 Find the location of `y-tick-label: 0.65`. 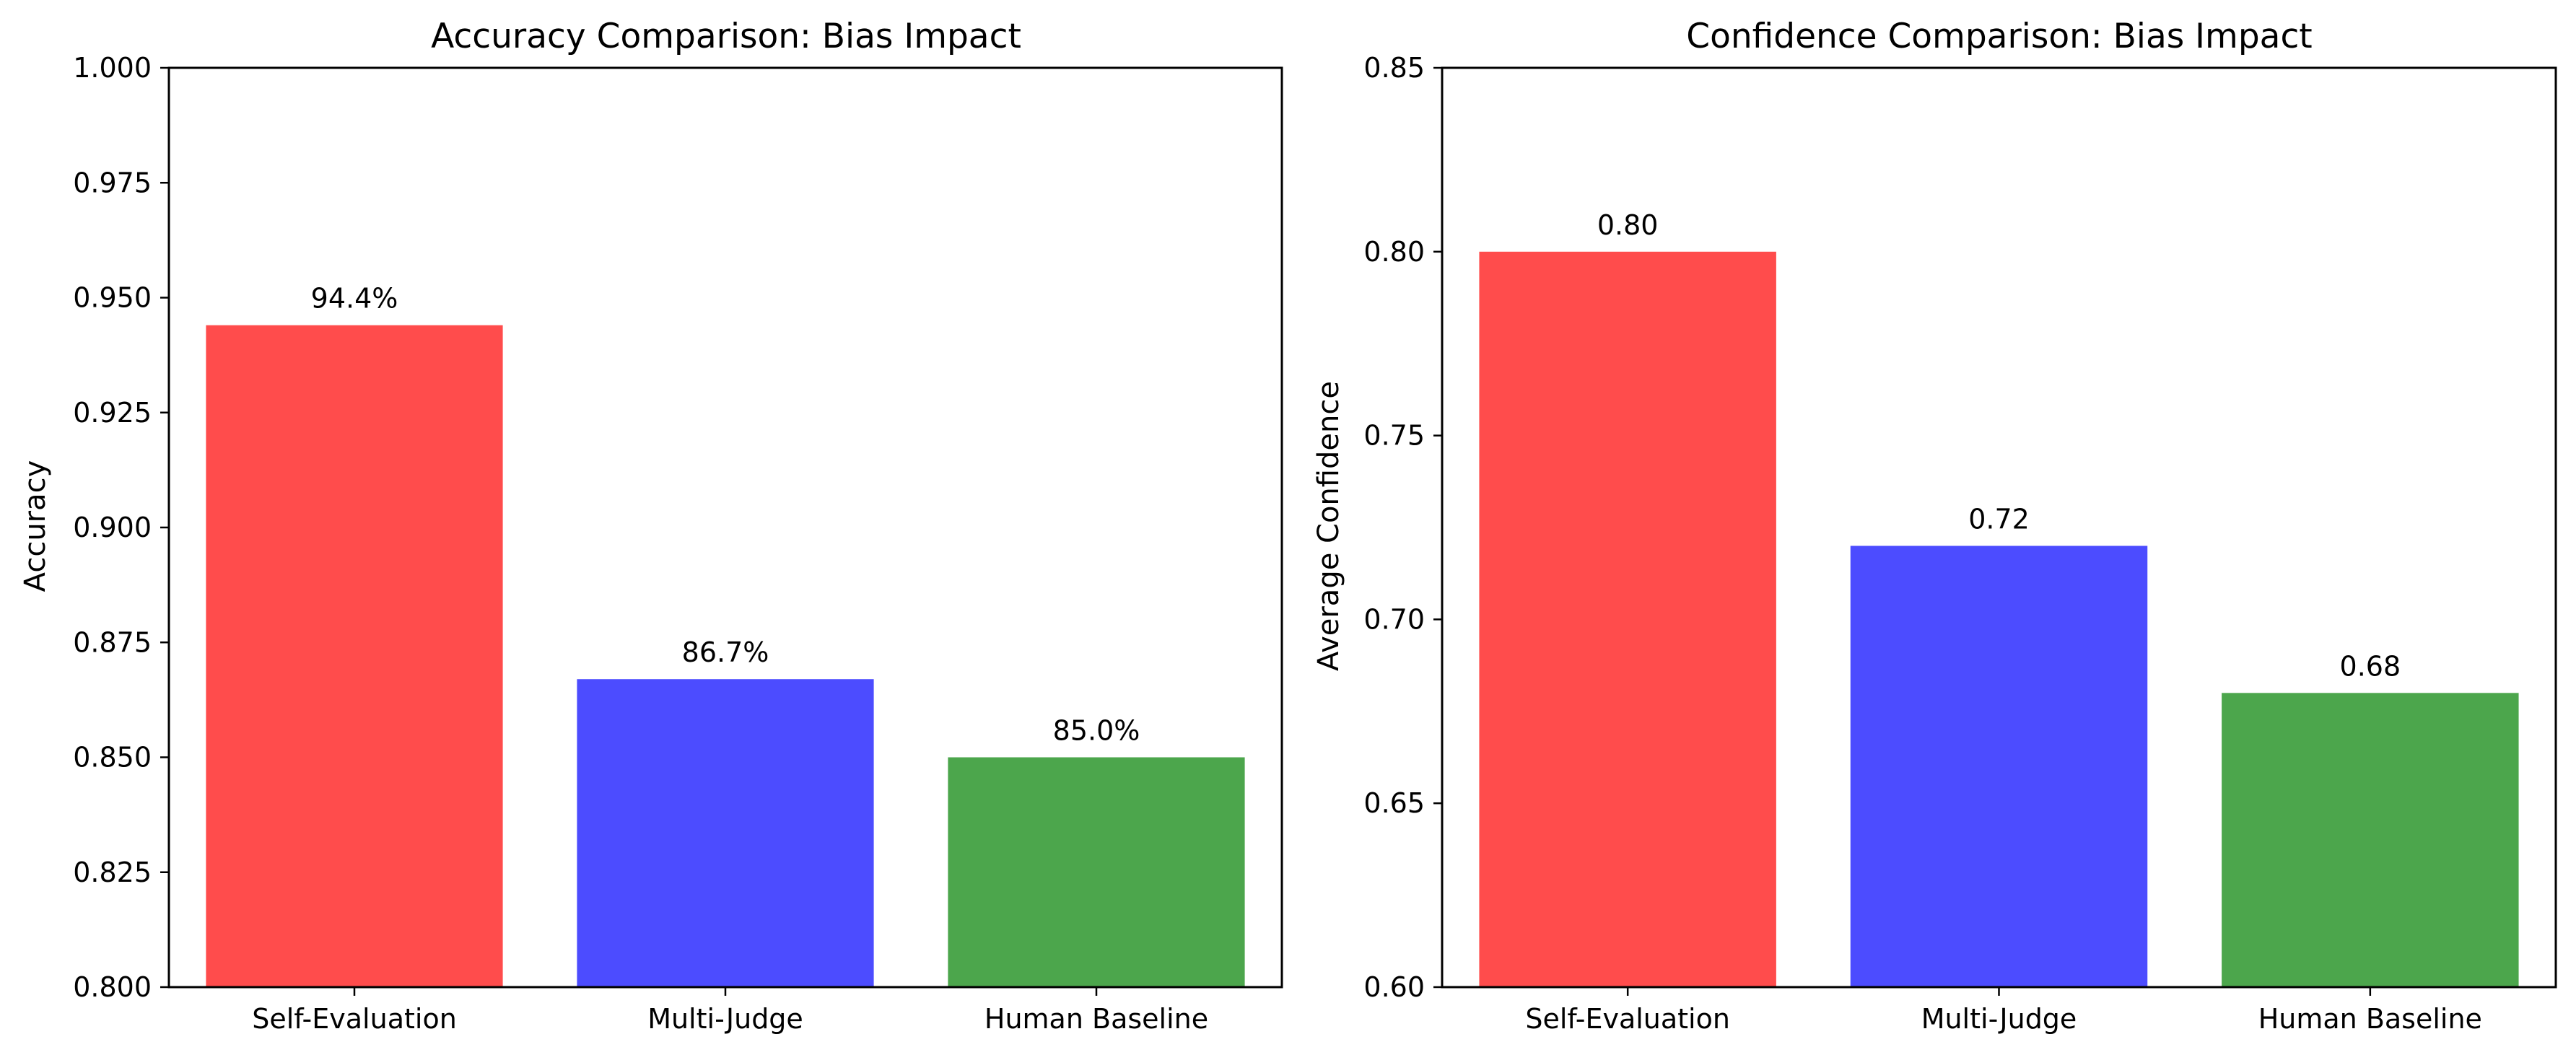

y-tick-label: 0.65 is located at coordinates (1394, 803).